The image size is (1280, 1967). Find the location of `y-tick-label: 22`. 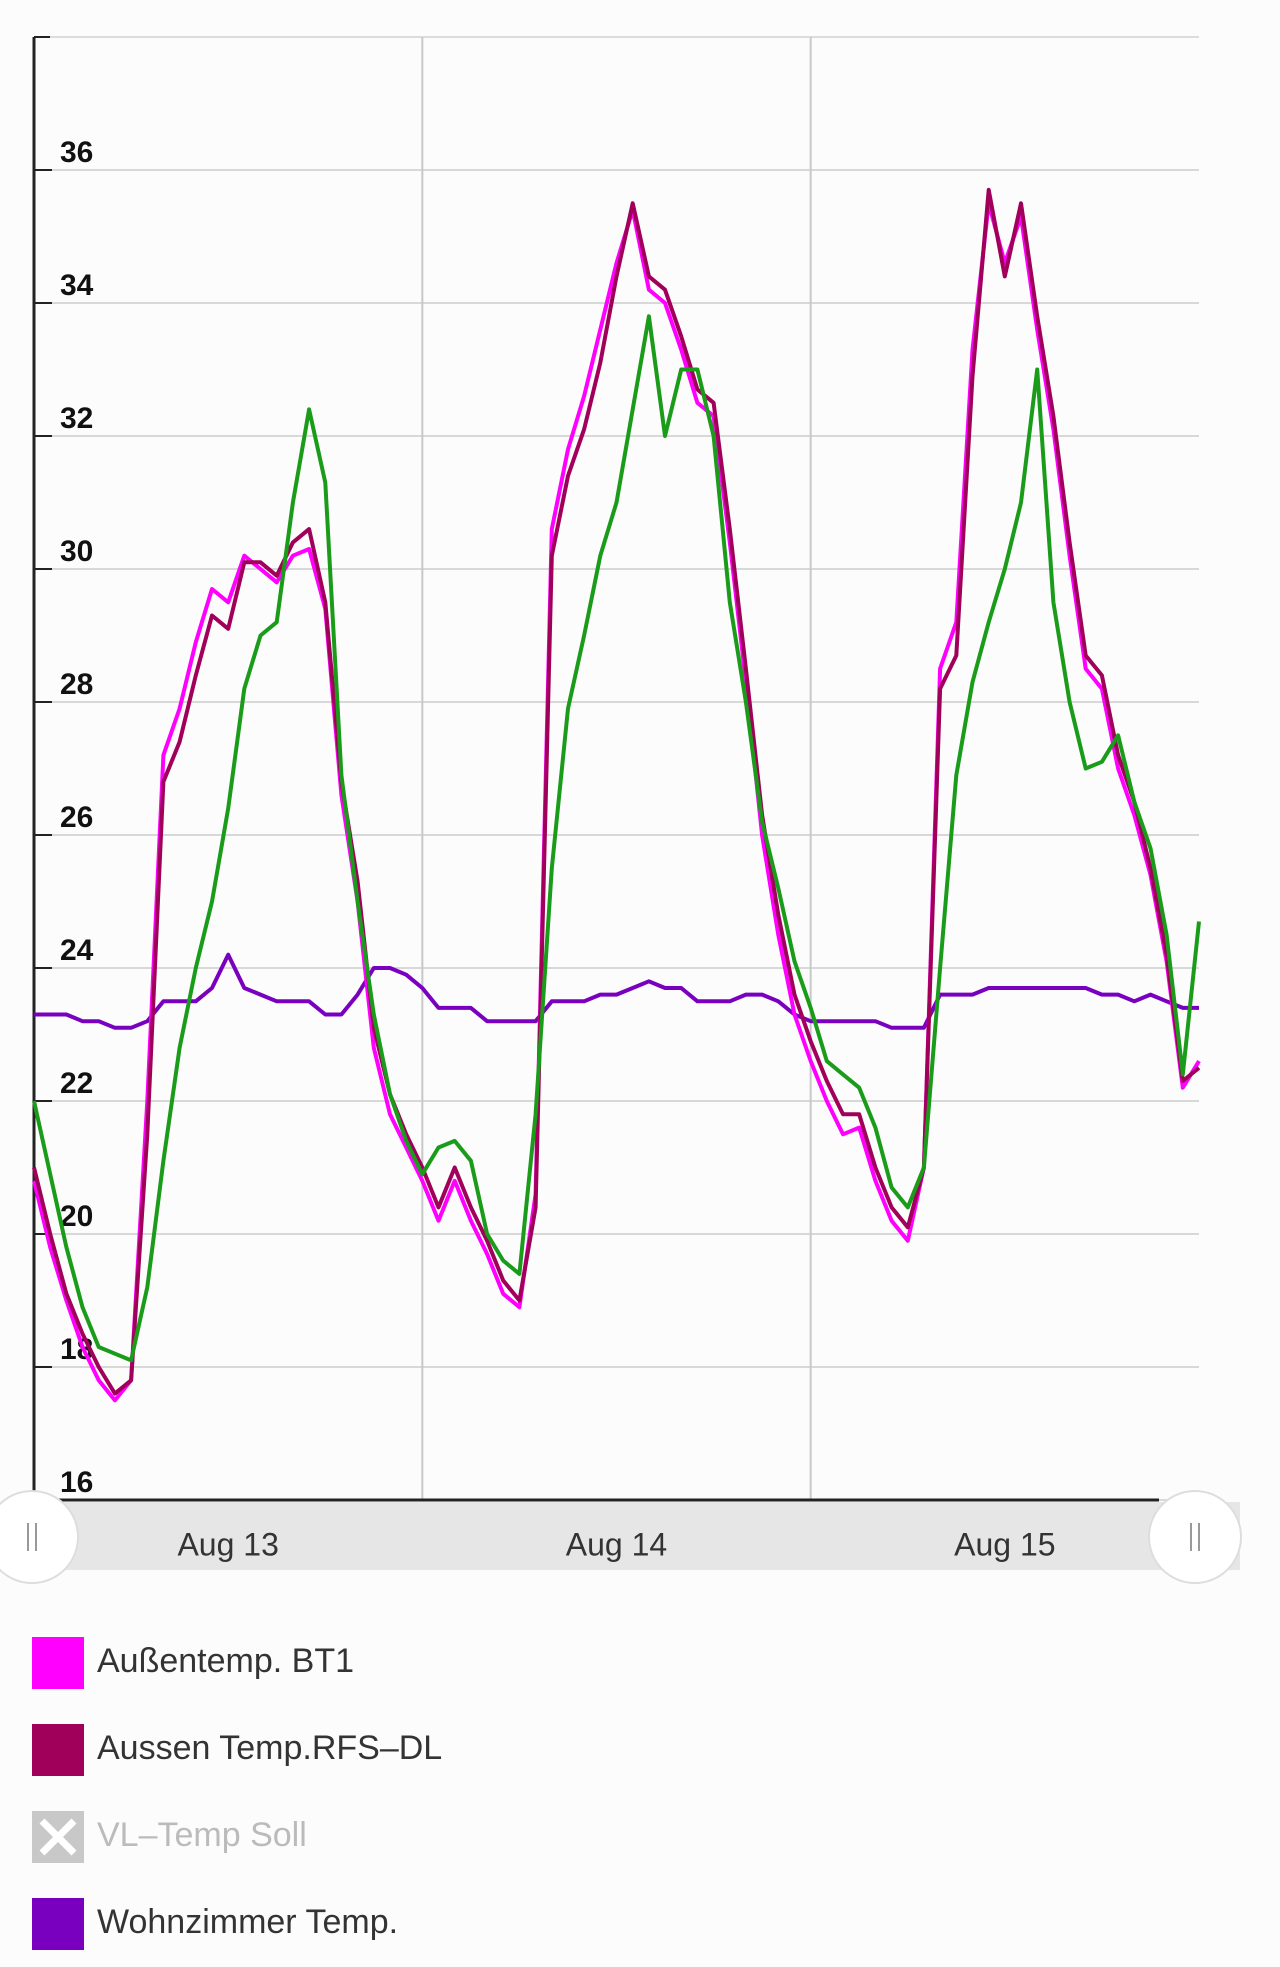

y-tick-label: 22 is located at coordinates (76, 1083).